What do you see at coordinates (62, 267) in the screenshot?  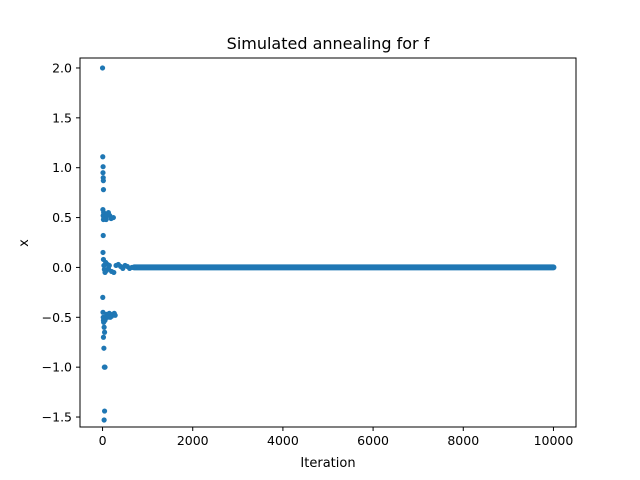 I see `y-tick-label: 0.0` at bounding box center [62, 267].